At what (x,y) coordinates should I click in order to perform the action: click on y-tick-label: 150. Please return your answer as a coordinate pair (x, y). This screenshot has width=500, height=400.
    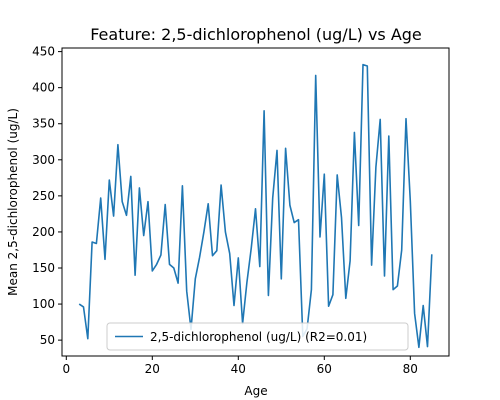
    Looking at the image, I should click on (43, 268).